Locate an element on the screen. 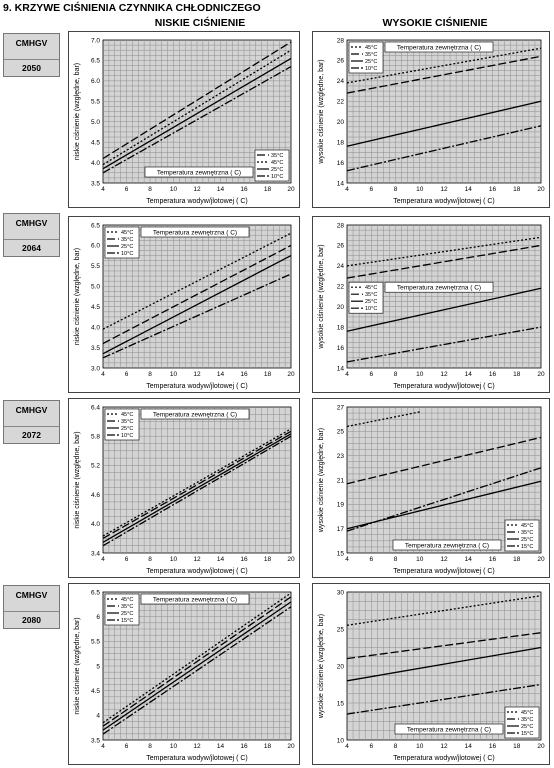 The height and width of the screenshot is (768, 554). y-tick-label: 5.5 is located at coordinates (95, 266).